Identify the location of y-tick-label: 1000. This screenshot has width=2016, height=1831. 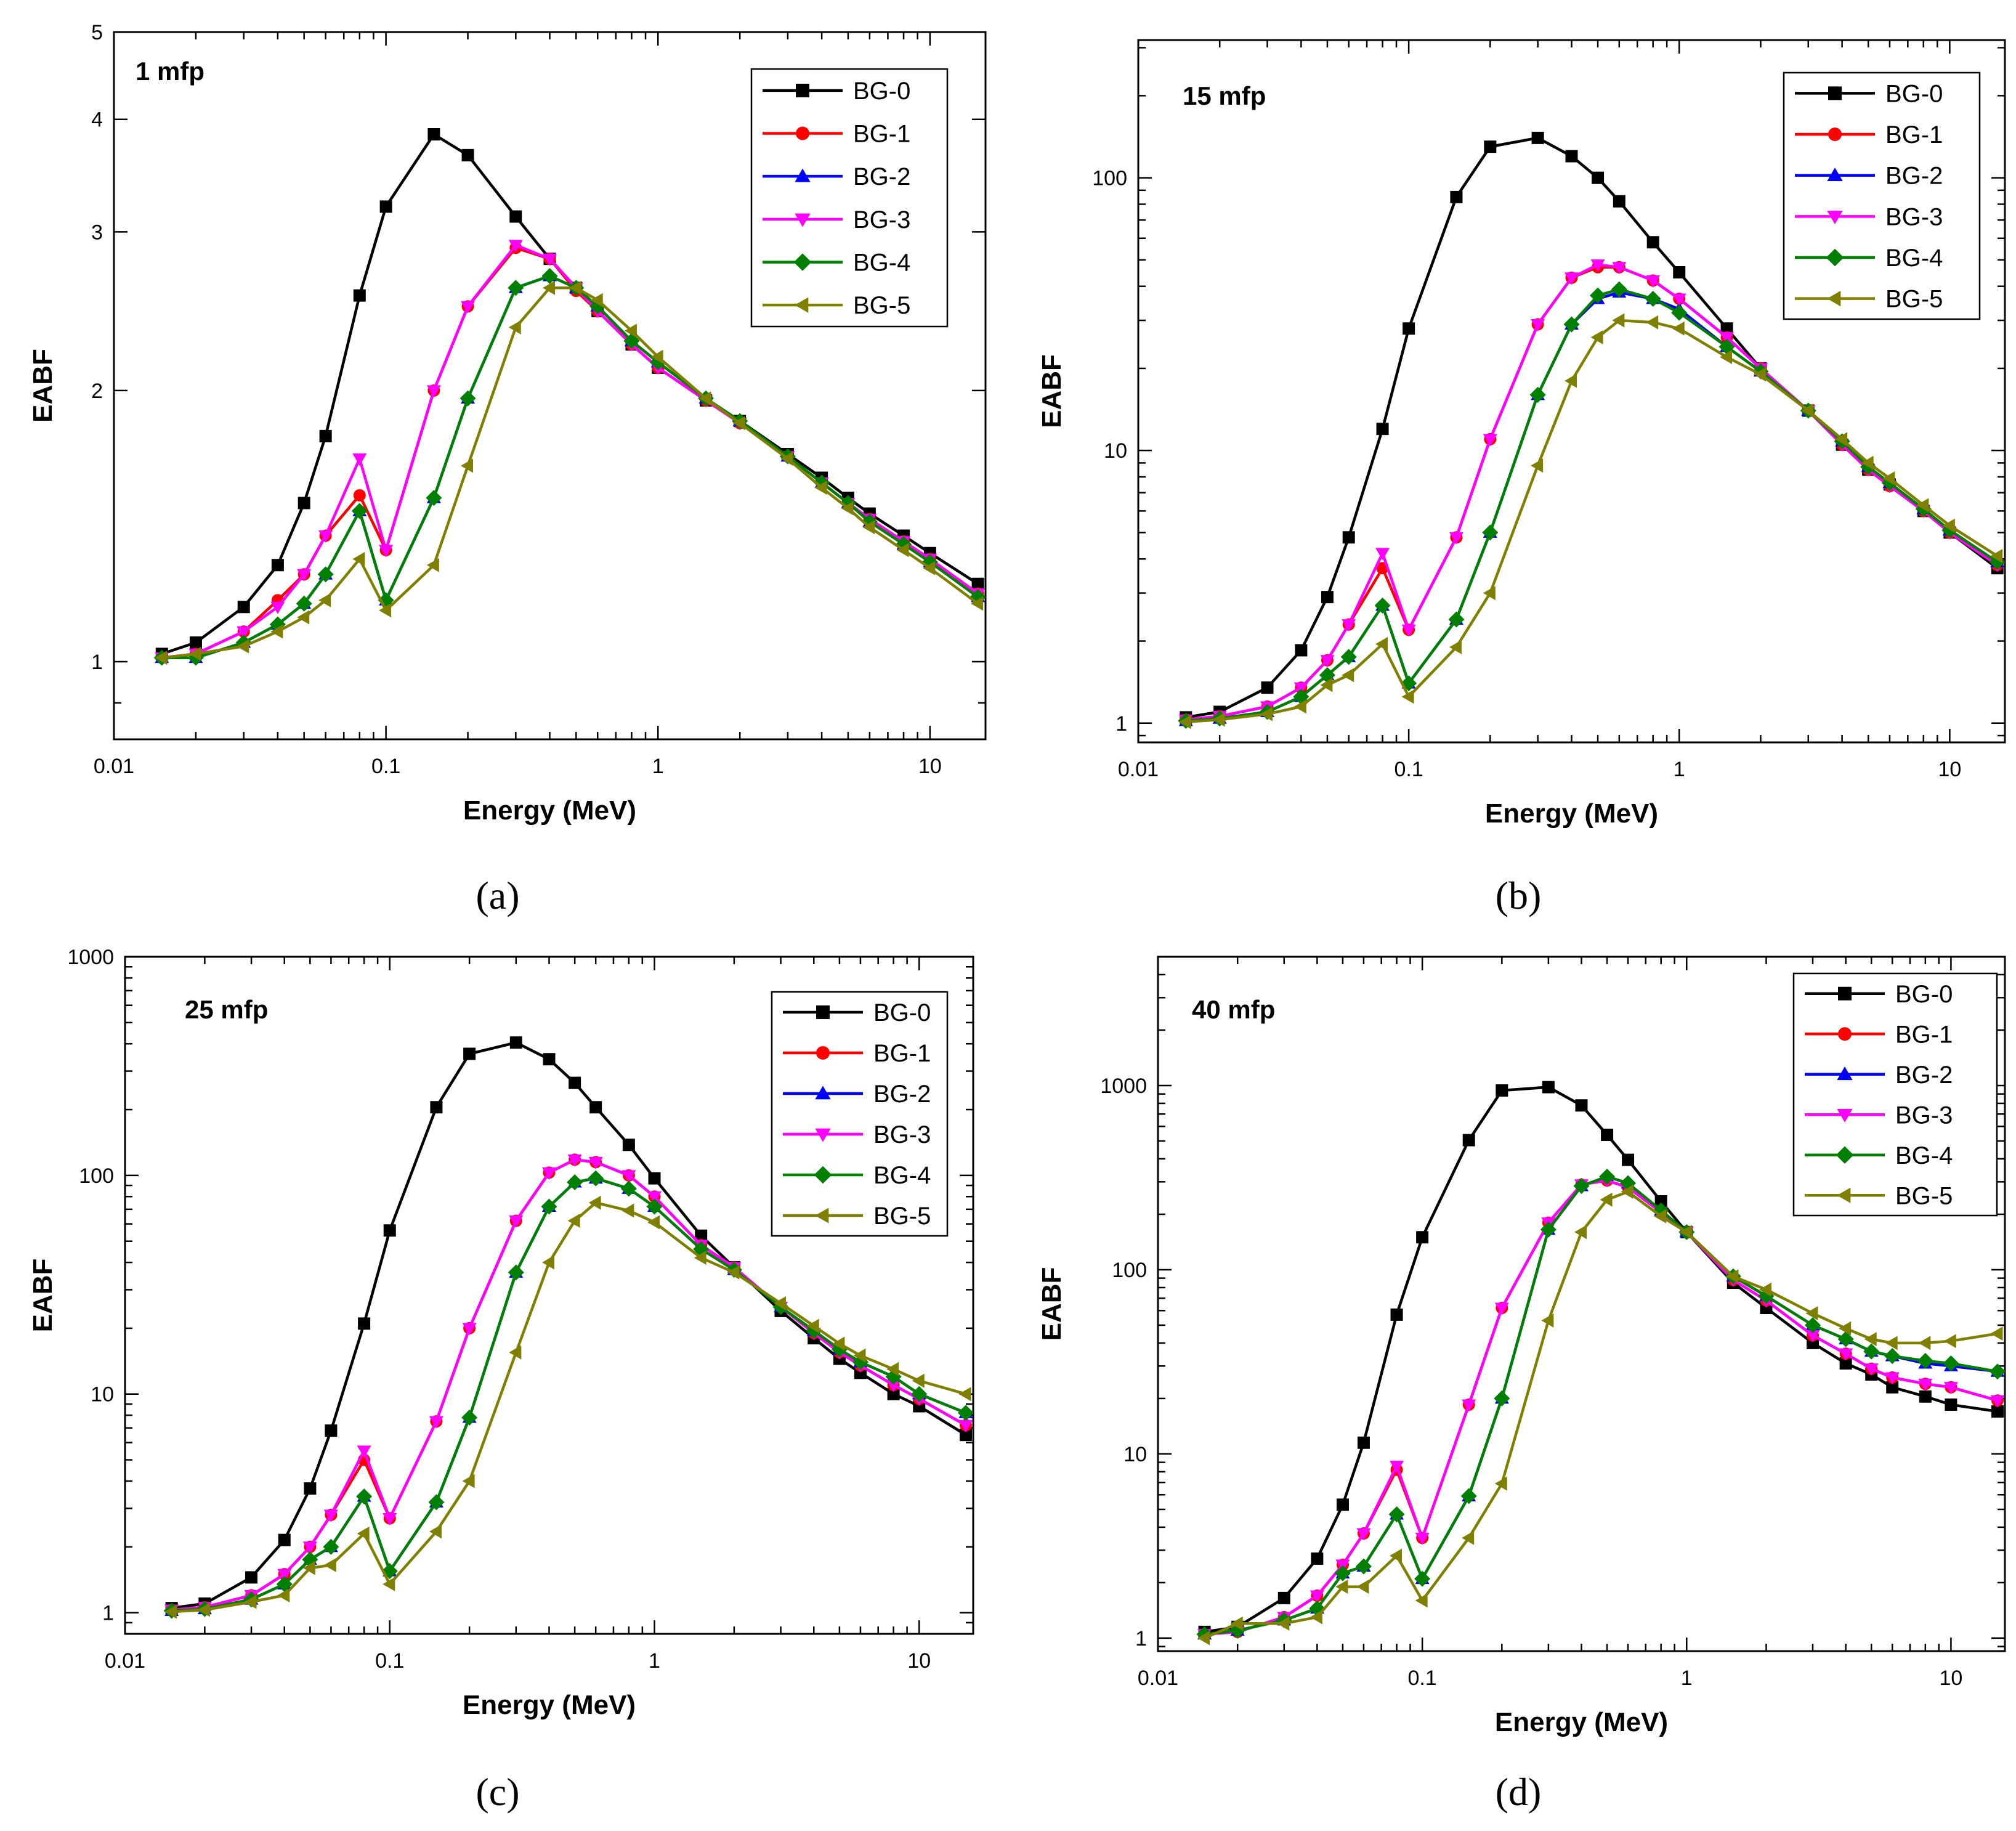
(90, 957).